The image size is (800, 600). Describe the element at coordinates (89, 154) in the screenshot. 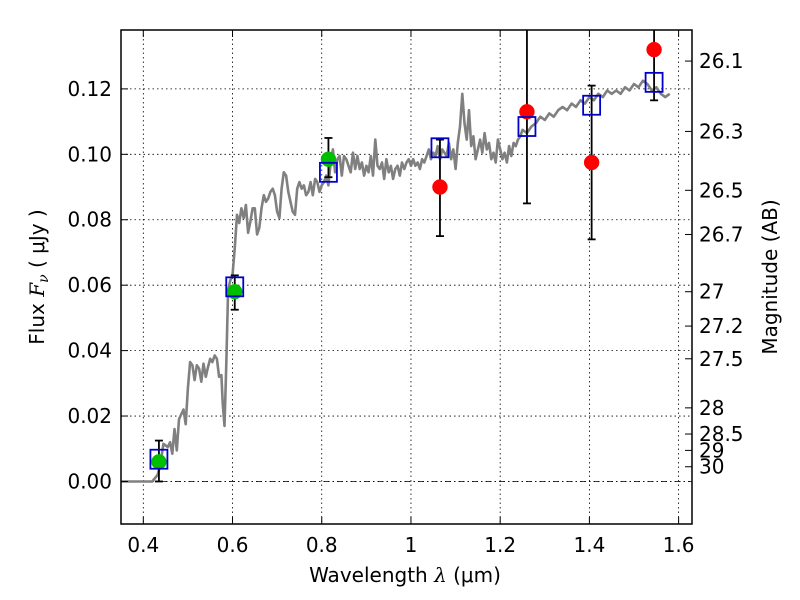

I see `y-tick-label: 0.10` at that location.